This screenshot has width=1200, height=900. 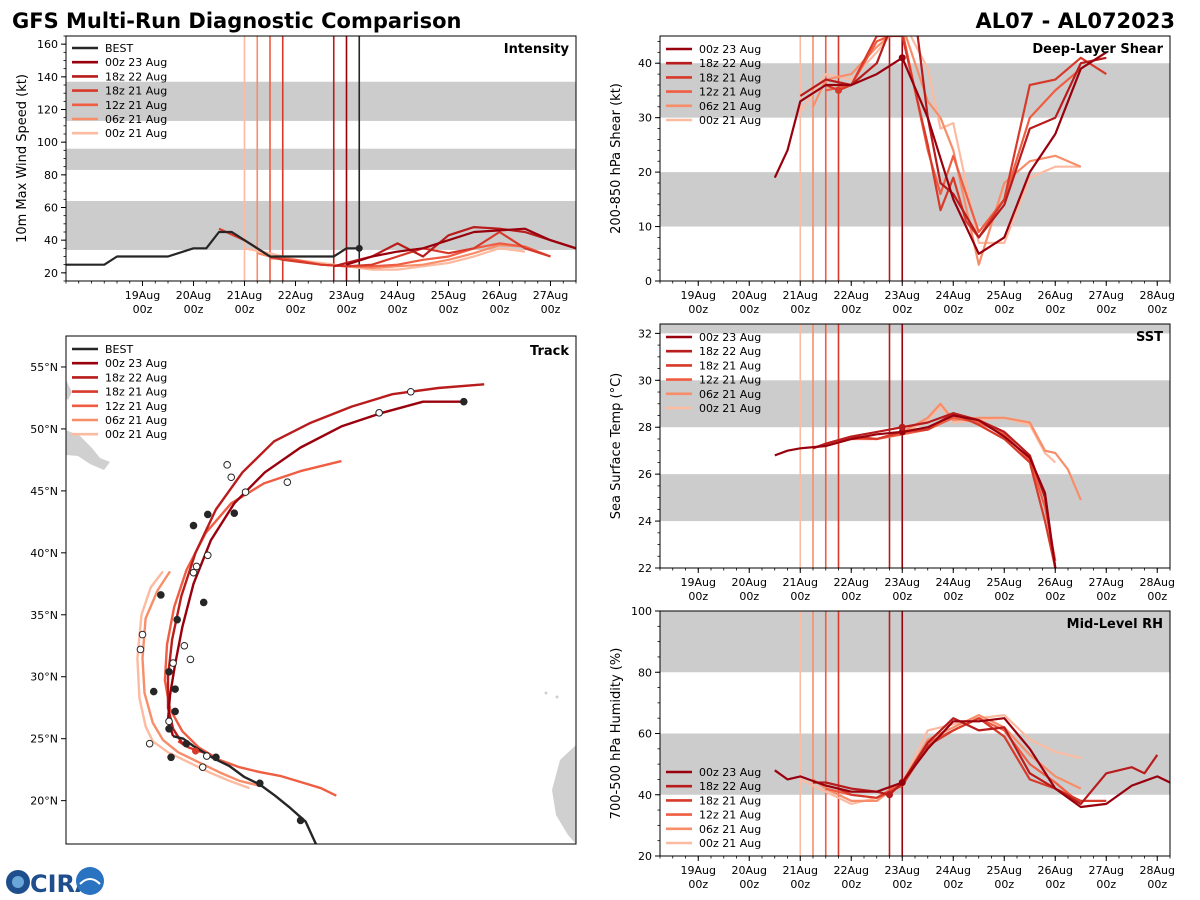 What do you see at coordinates (18, 882) in the screenshot?
I see `logo-globe-inner-icon` at bounding box center [18, 882].